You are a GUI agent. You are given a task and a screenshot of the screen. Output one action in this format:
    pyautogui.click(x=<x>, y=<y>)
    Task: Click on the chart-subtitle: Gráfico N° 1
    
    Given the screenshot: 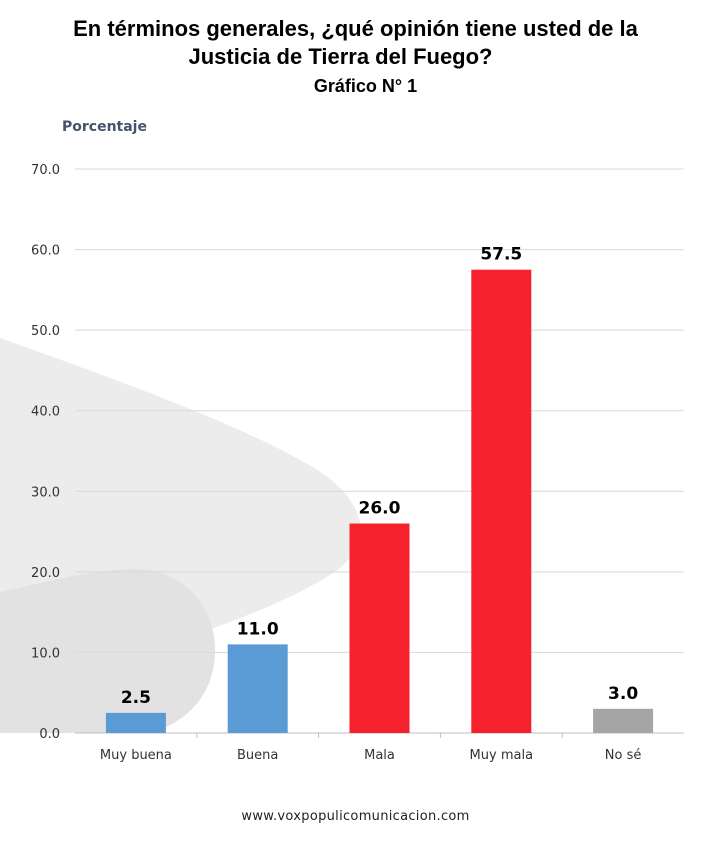 What is the action you would take?
    pyautogui.click(x=365, y=86)
    